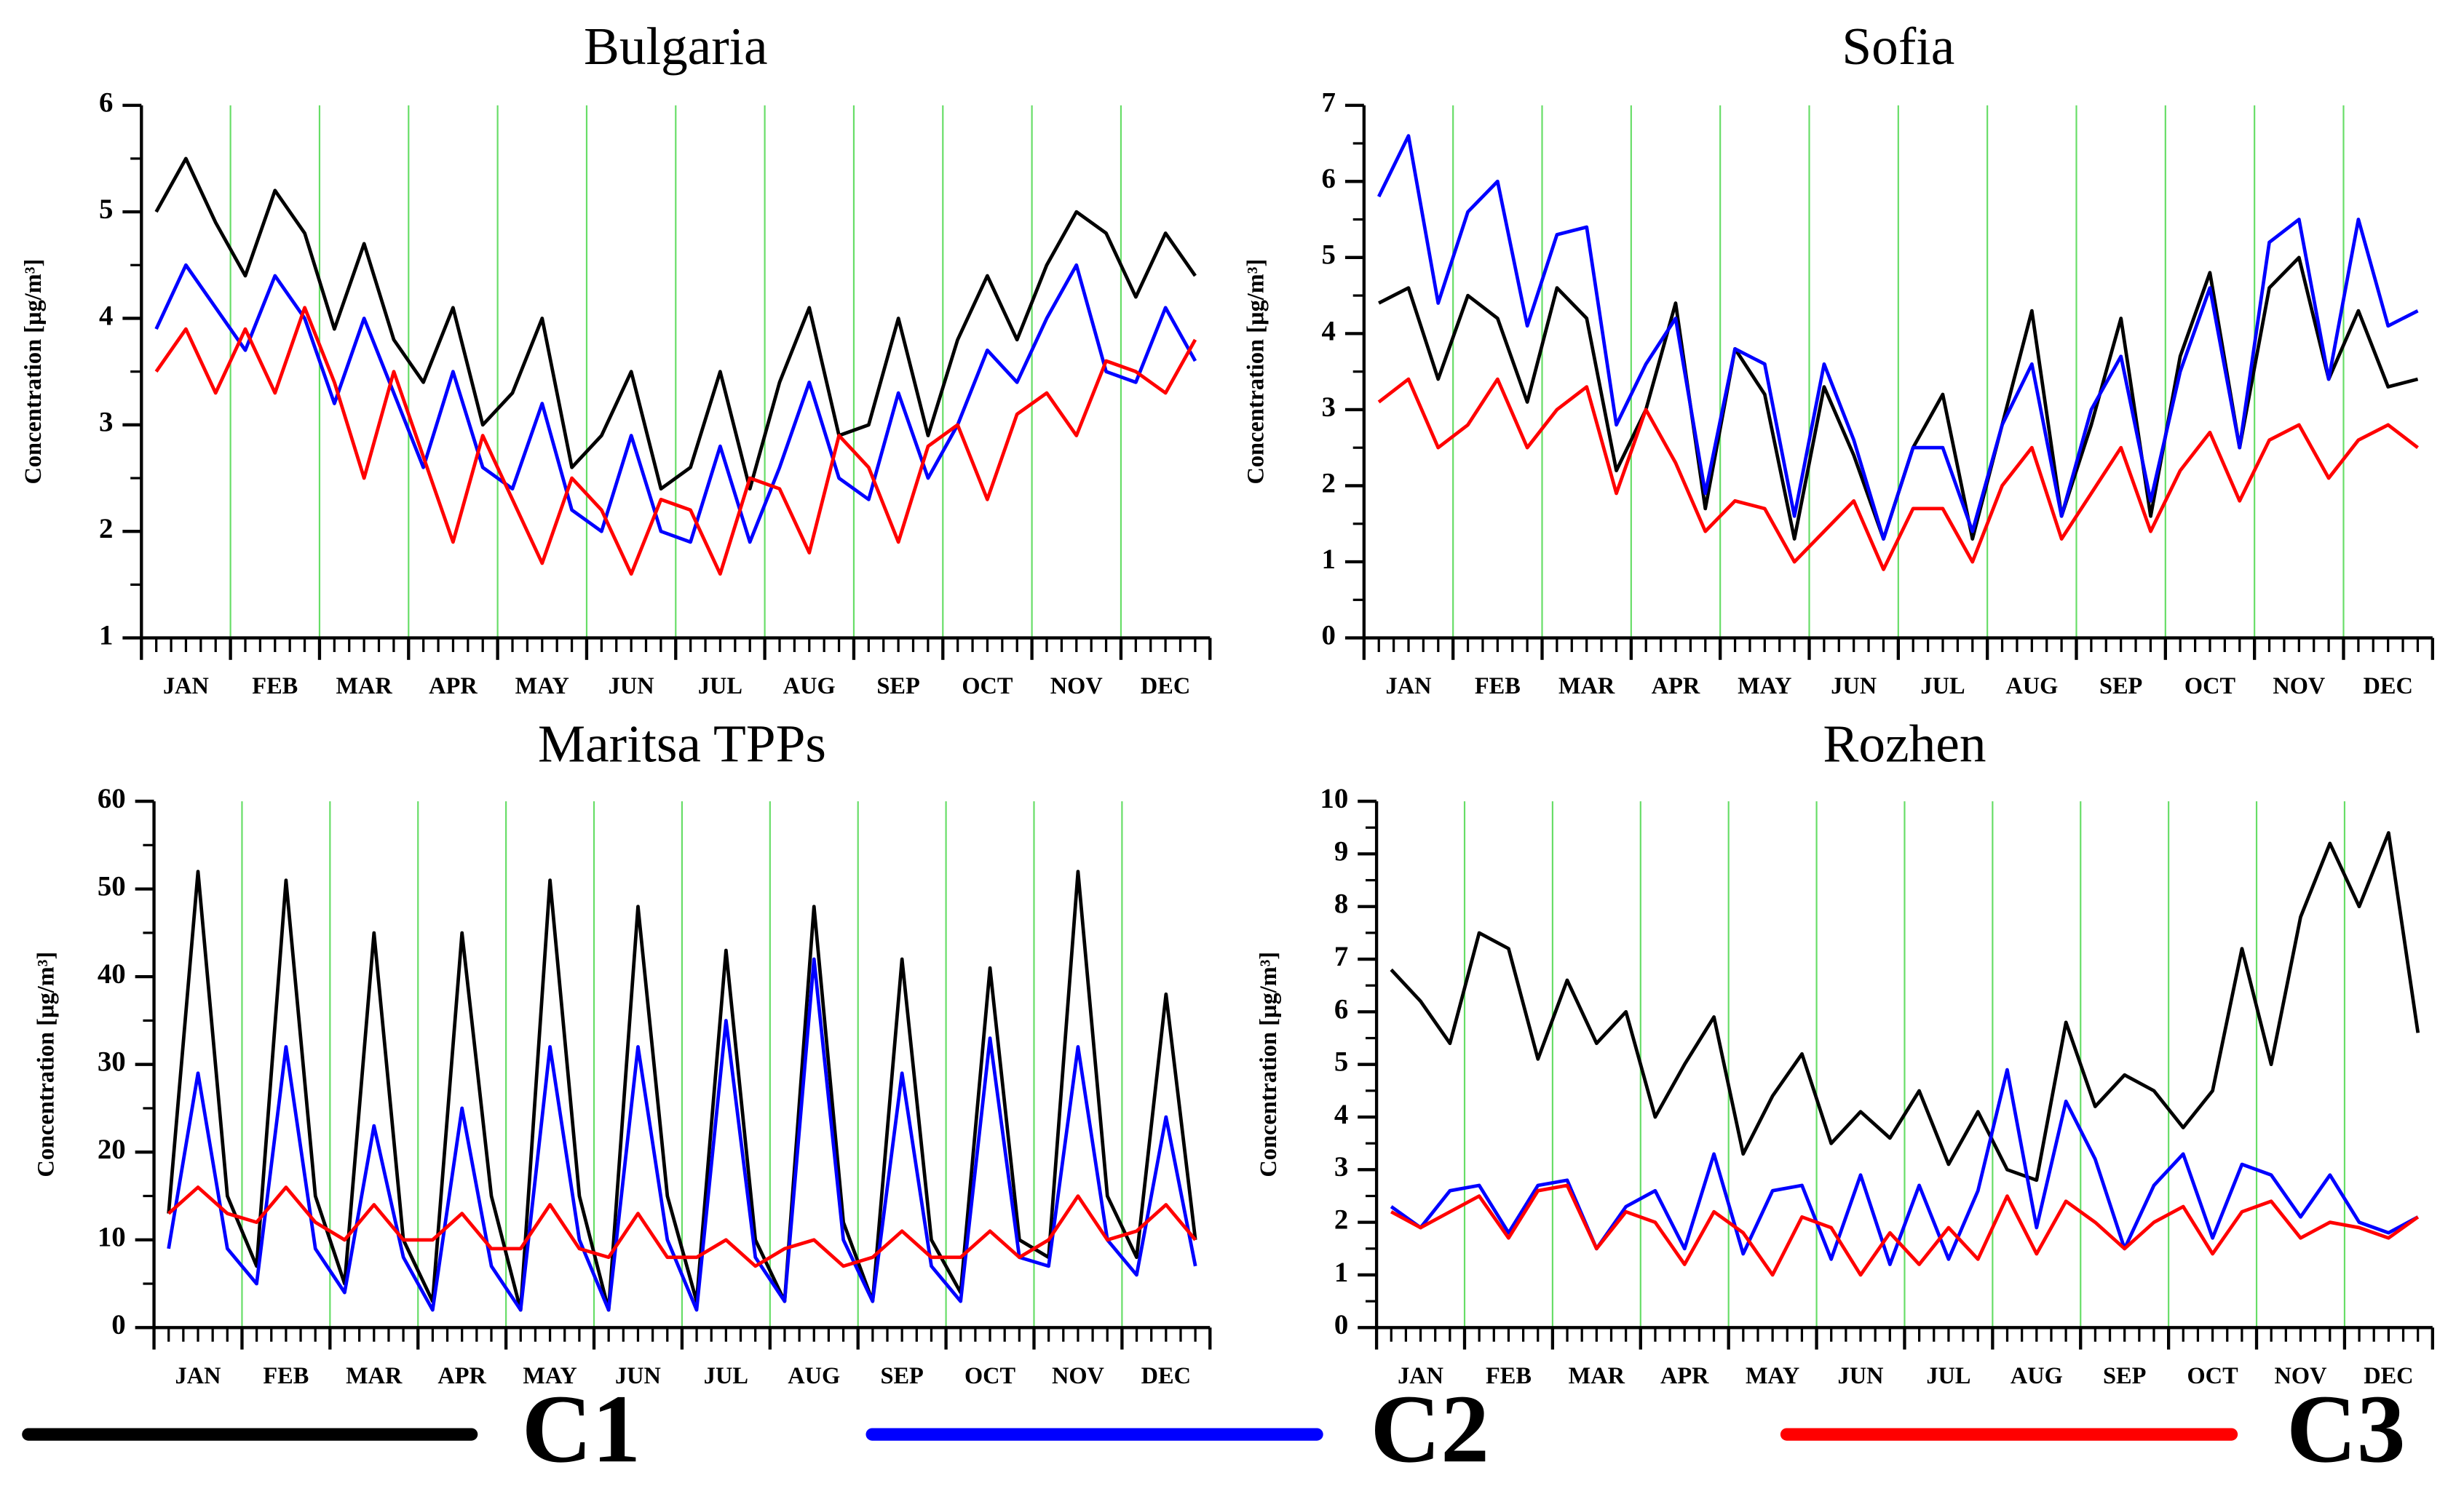 The height and width of the screenshot is (1502, 2464). Describe the element at coordinates (682, 744) in the screenshot. I see `chart-title: Maritsa TPPs` at that location.